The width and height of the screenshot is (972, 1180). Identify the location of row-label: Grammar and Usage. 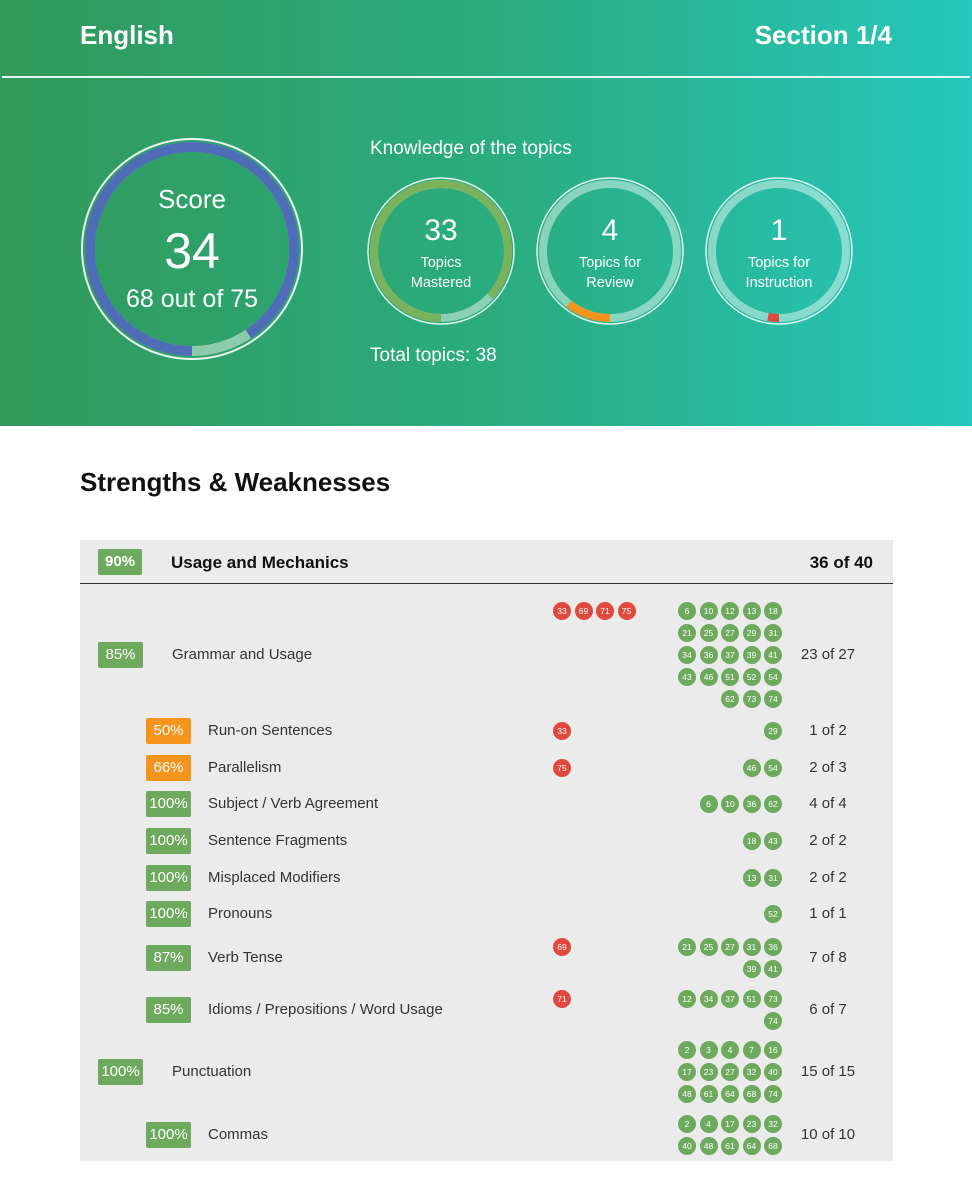
(242, 654).